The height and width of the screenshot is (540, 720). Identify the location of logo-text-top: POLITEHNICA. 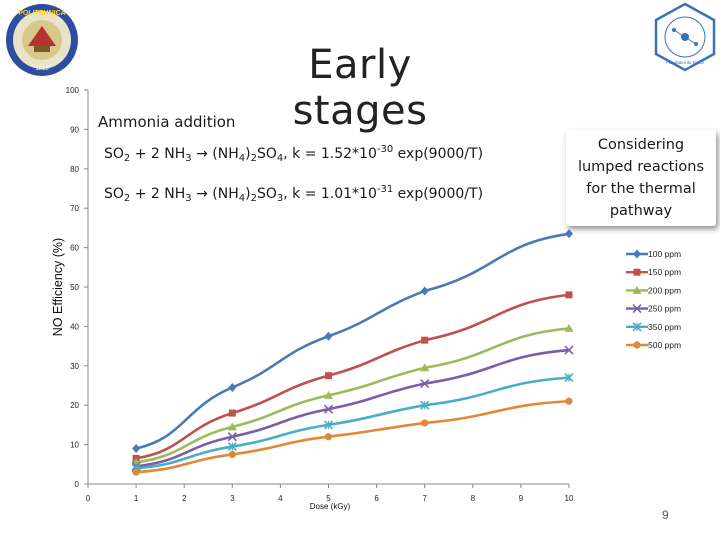
(41, 13).